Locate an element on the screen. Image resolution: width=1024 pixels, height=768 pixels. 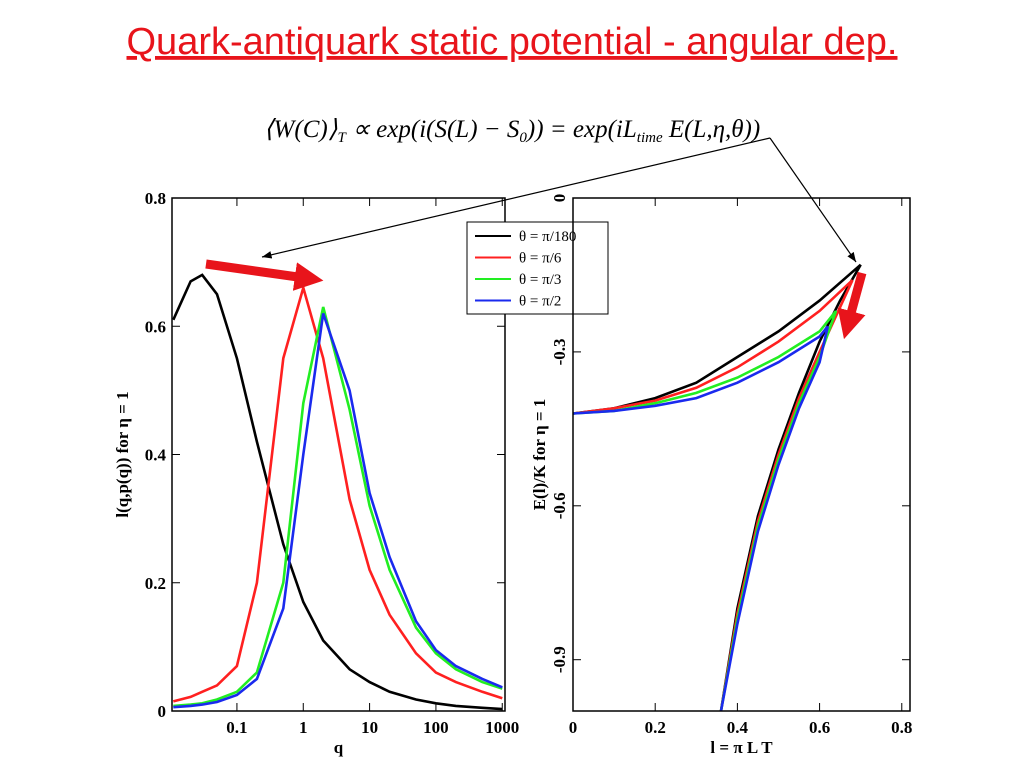
x-tick-label: 0.2 is located at coordinates (655, 727).